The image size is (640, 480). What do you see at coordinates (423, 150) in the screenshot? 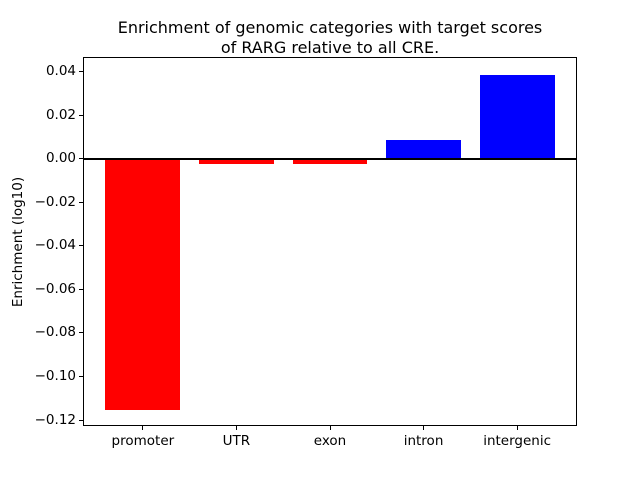
I see `bar-intron` at bounding box center [423, 150].